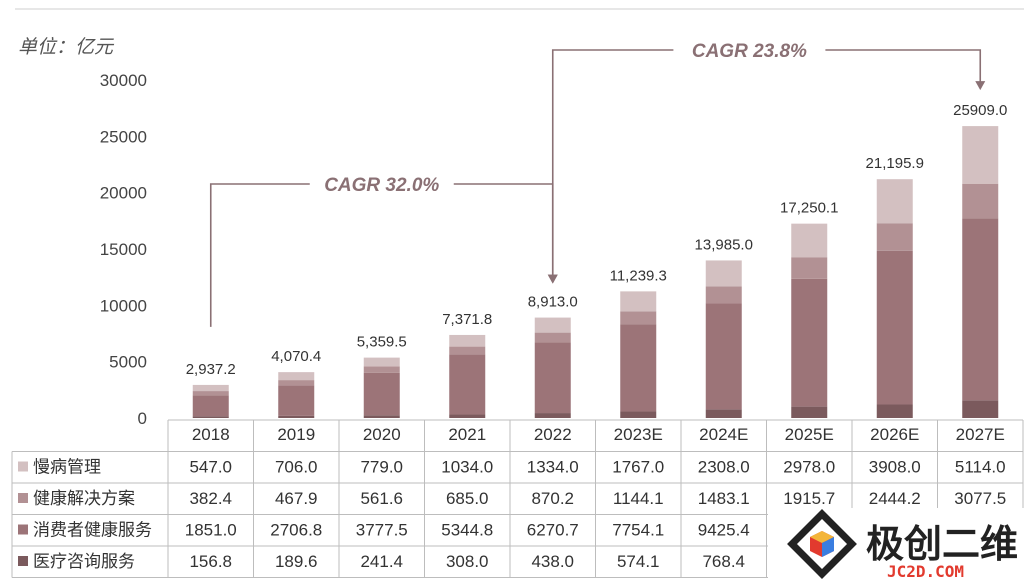 This screenshot has height=585, width=1029. Describe the element at coordinates (724, 467) in the screenshot. I see `table-cell: 2308.0` at that location.